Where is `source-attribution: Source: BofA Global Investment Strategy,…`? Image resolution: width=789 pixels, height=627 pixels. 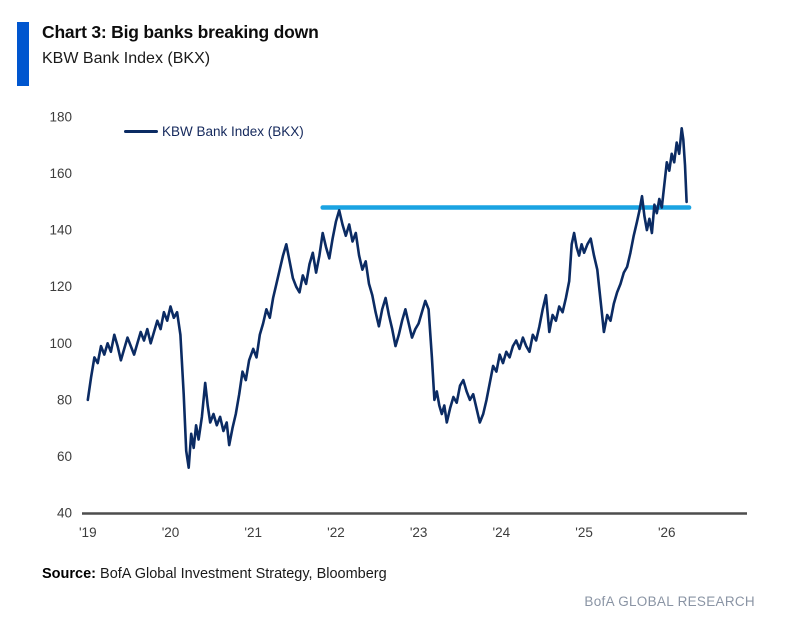 source-attribution: Source: BofA Global Investment Strategy,… is located at coordinates (214, 574).